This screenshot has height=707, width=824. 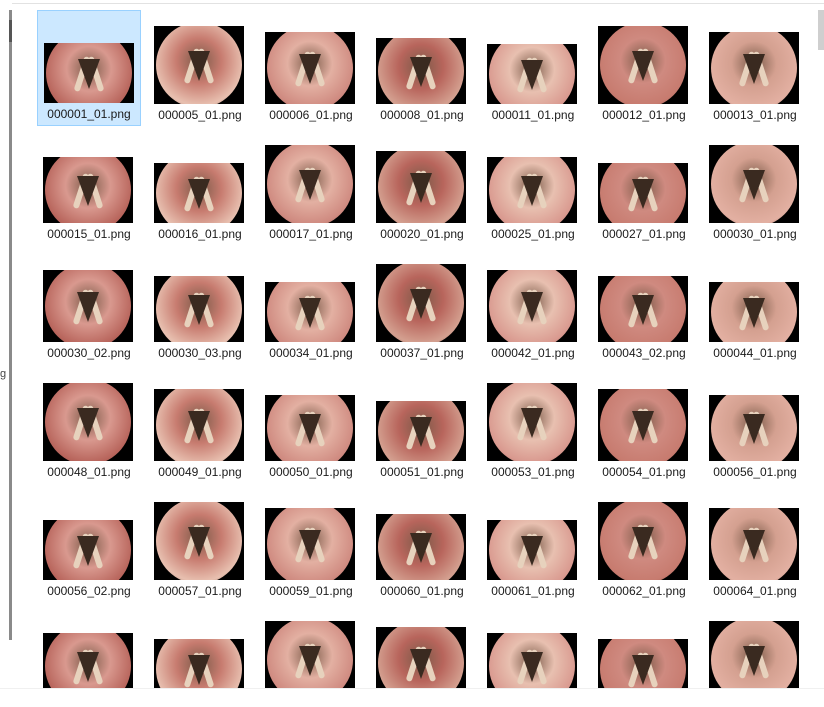 I want to click on file-item: 000056_01.png, so click(x=755, y=425).